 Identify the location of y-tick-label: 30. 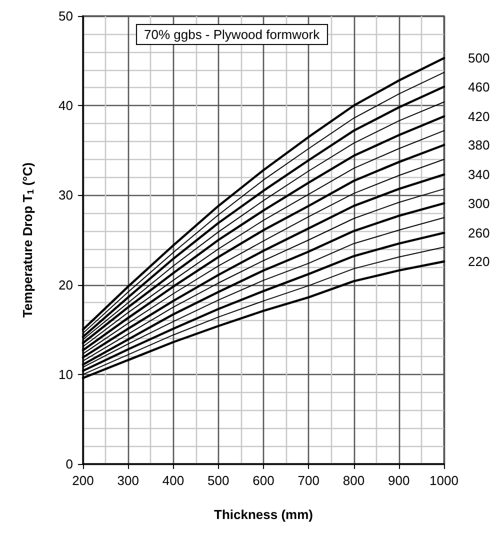
(65, 195).